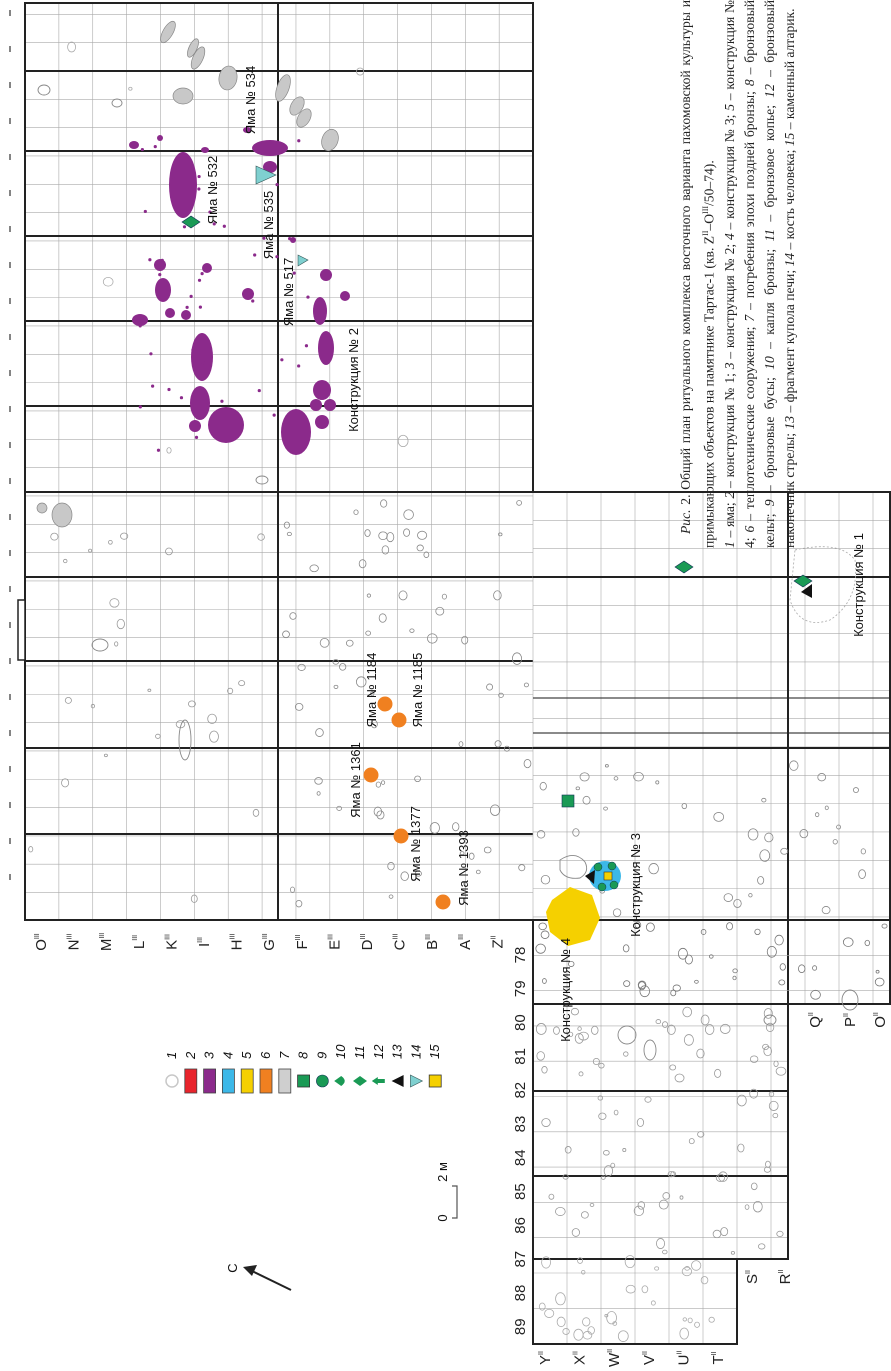 The image size is (891, 1371). I want to click on caption-sup: III, so click(705, 209).